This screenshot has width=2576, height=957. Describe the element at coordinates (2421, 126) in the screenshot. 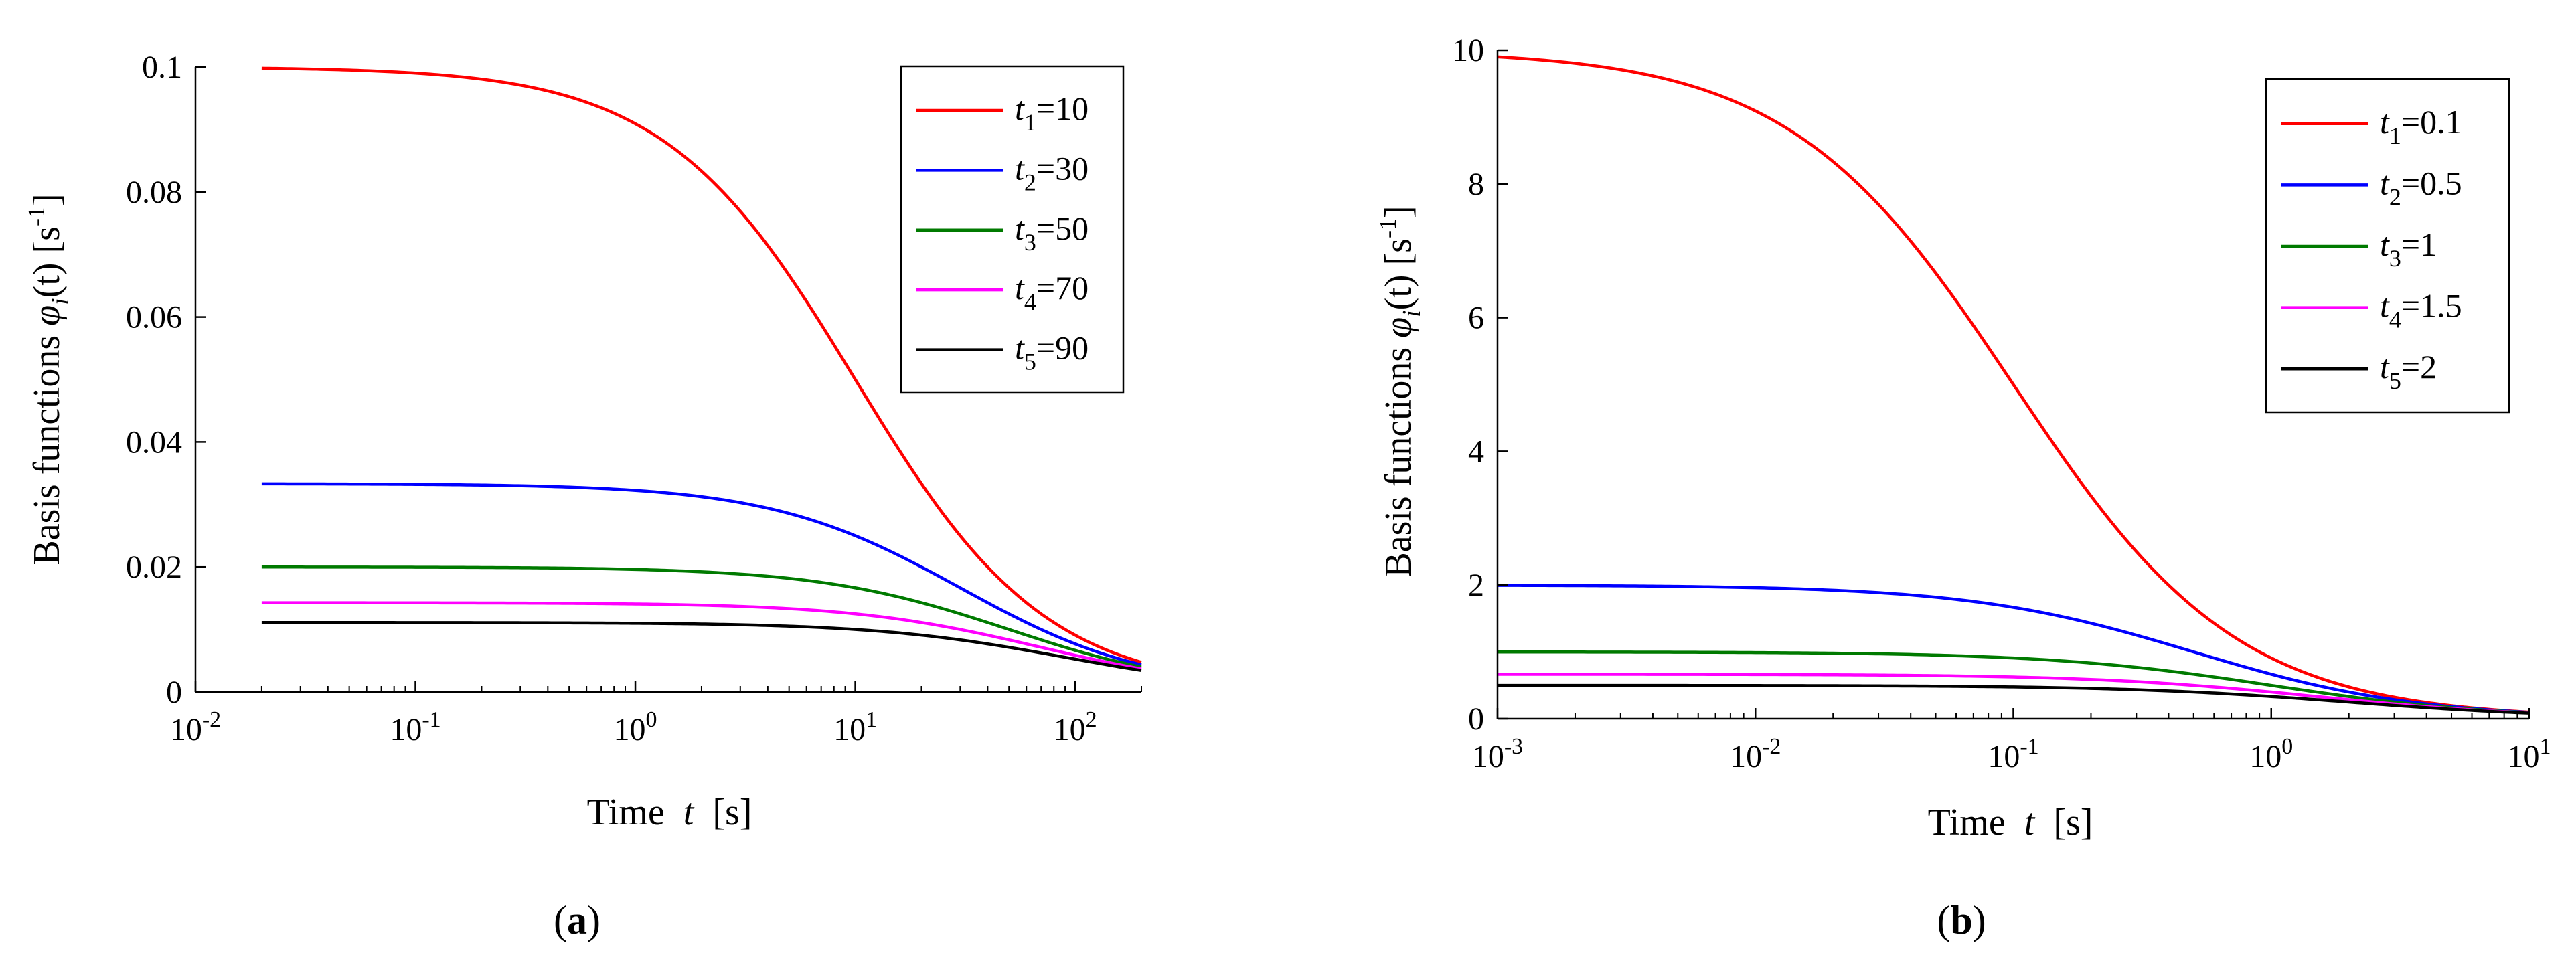

I see `legend-label-1: t1=0.1` at that location.